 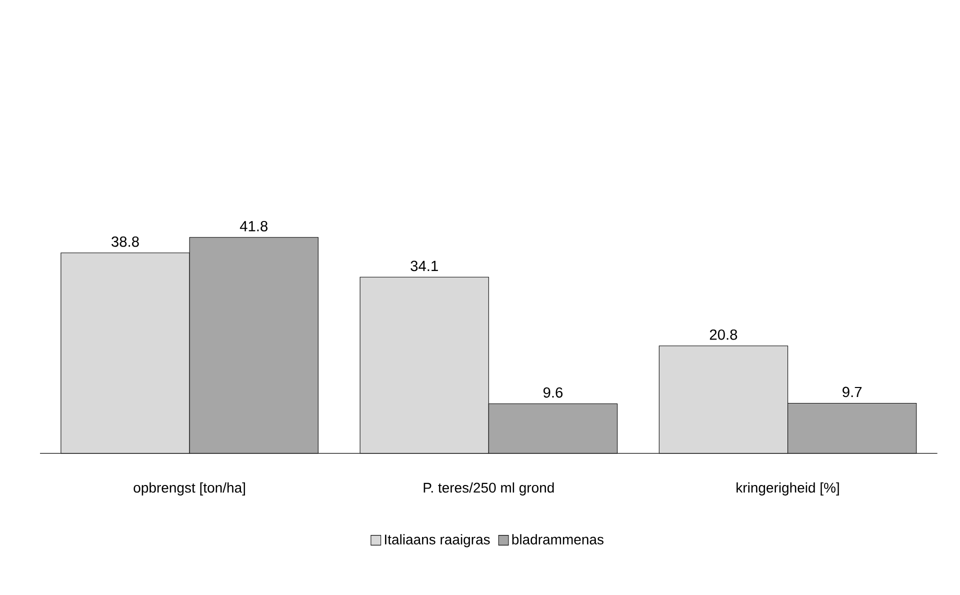 What do you see at coordinates (787, 489) in the screenshot?
I see `x-tick-label: kringerigheid [%]` at bounding box center [787, 489].